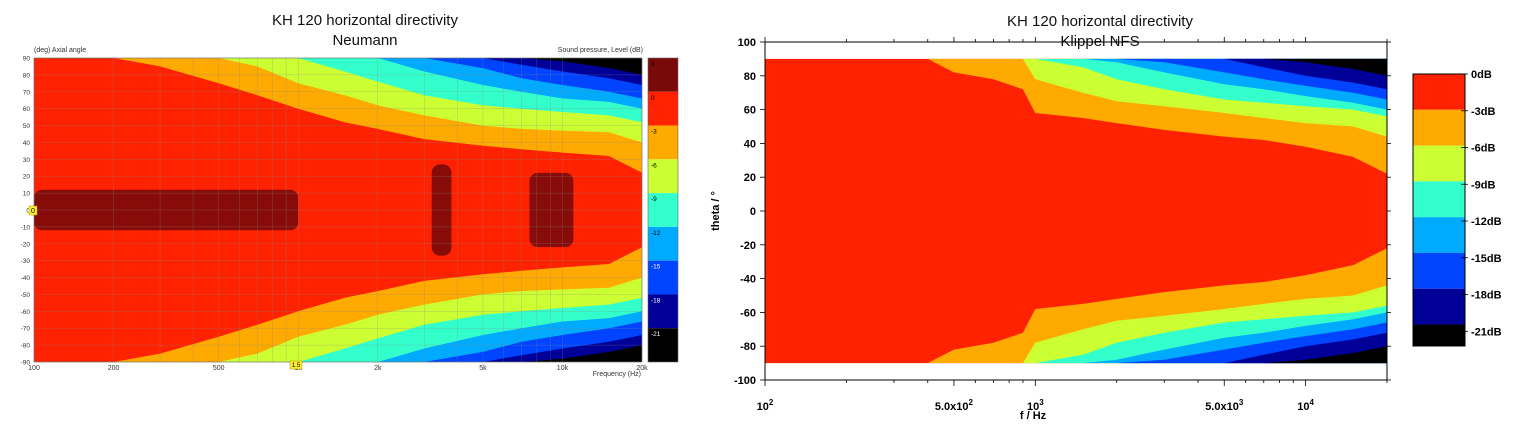  Describe the element at coordinates (365, 31) in the screenshot. I see `left-chart-title: KH 120 horizontal directivity Neumann` at that location.